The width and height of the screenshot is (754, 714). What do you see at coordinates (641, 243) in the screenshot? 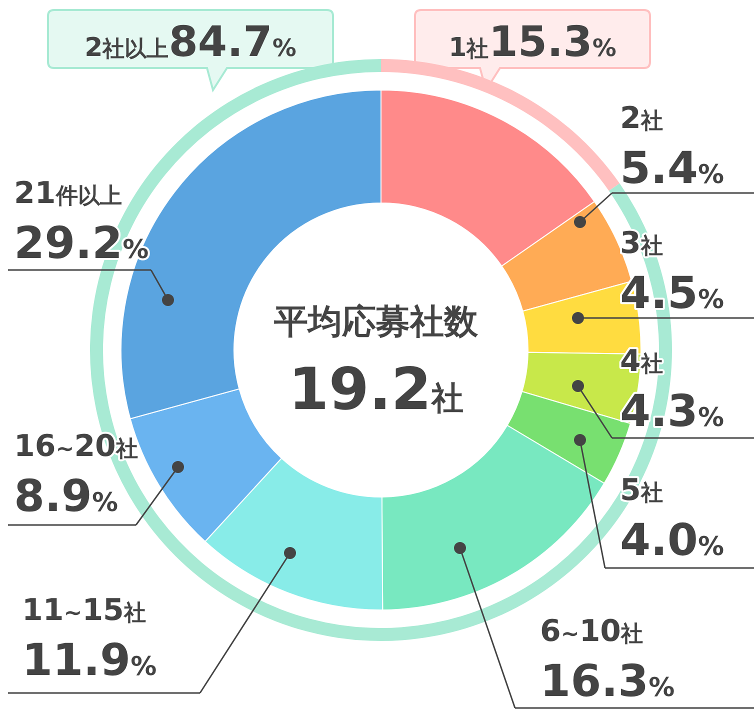
I see `slice-label: 3社` at bounding box center [641, 243].